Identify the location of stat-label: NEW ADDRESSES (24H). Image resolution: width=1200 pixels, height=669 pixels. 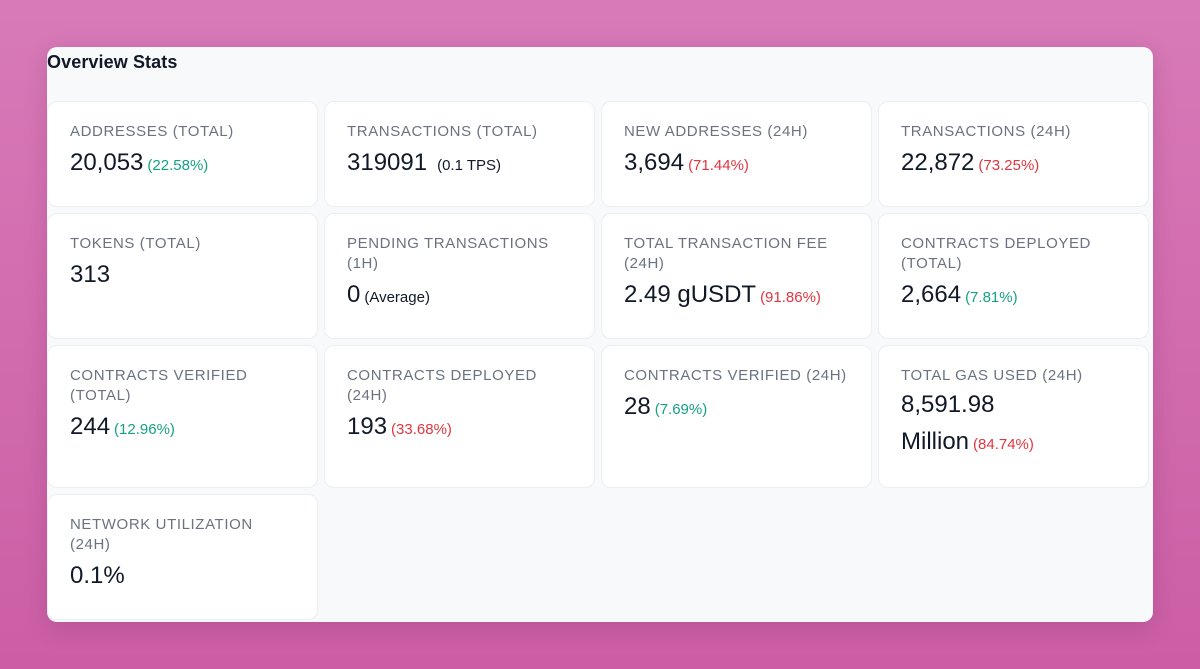
(716, 131).